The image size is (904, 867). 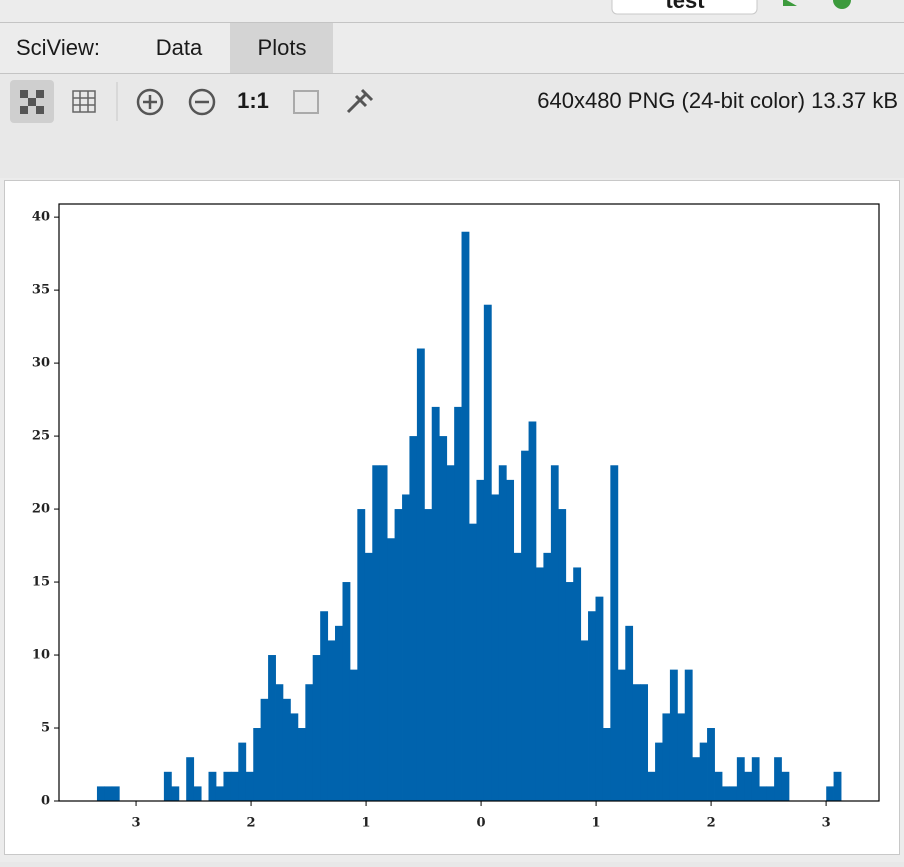 What do you see at coordinates (150, 102) in the screenshot?
I see `zoom-in` at bounding box center [150, 102].